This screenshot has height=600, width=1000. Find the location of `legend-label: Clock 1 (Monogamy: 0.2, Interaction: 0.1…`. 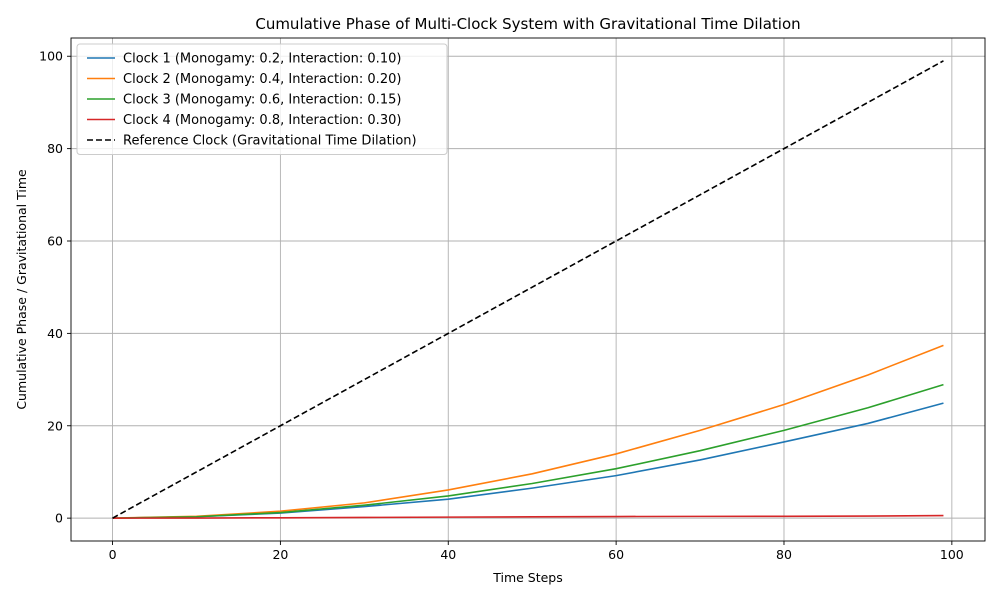

legend-label: Clock 1 (Monogamy: 0.2, Interaction: 0.1… is located at coordinates (262, 59).